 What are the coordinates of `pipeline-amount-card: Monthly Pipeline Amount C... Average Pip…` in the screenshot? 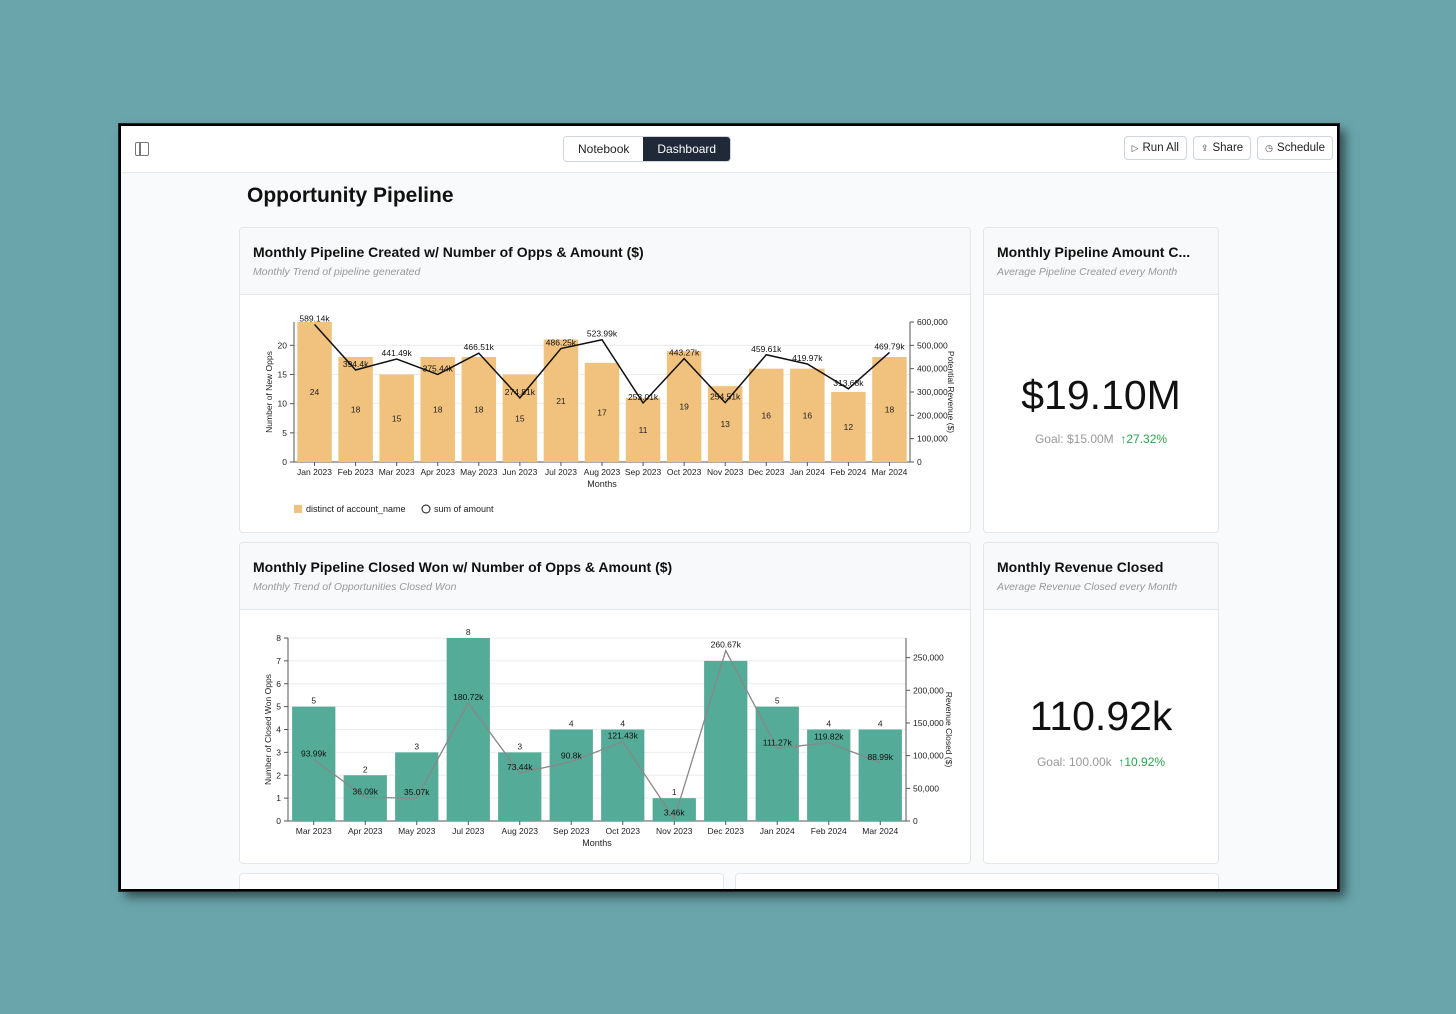 It's located at (1101, 380).